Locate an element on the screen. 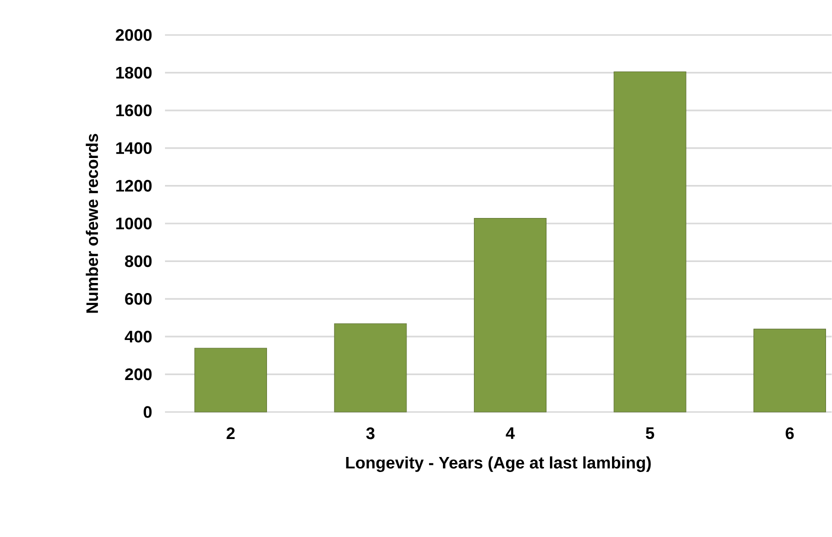 The width and height of the screenshot is (832, 537). y-tick-label: 2000 is located at coordinates (134, 35).